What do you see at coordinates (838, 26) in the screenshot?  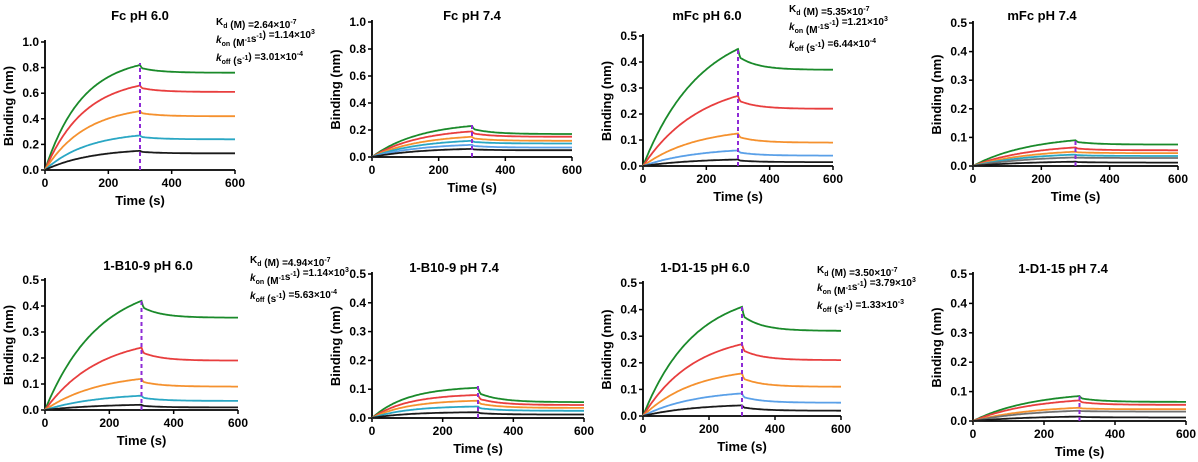 I see `kon-annotation: kon (M-1s-1) =1.21×103` at bounding box center [838, 26].